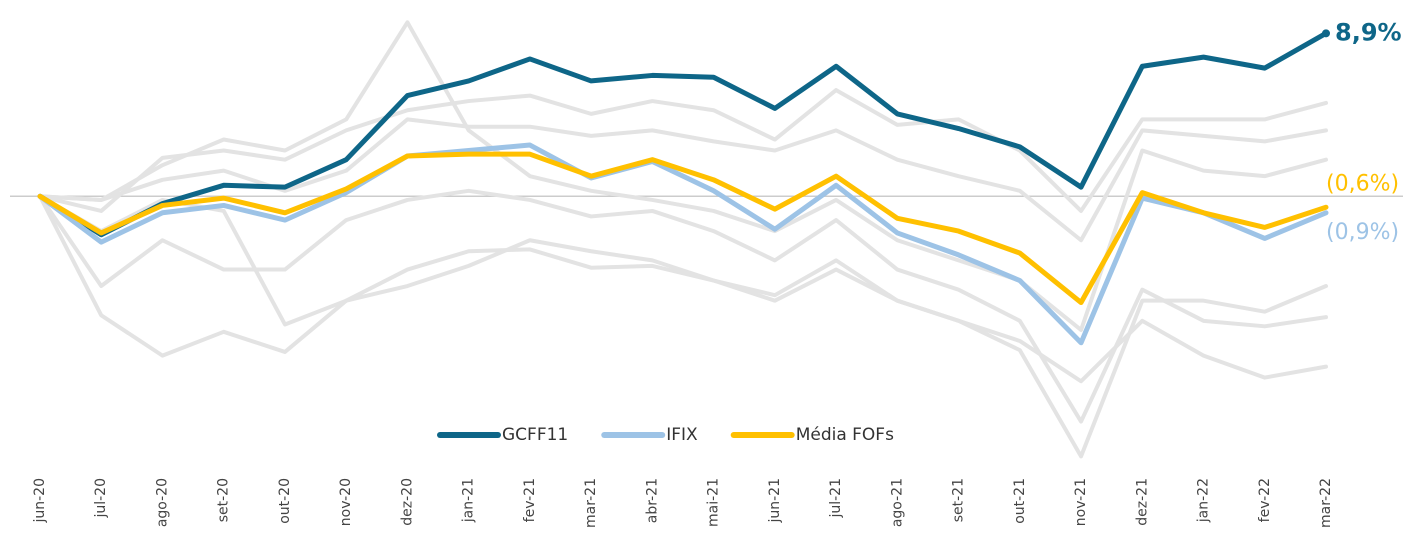 This screenshot has width=1403, height=536. Describe the element at coordinates (775, 501) in the screenshot. I see `x-tick-label: jun-21` at that location.